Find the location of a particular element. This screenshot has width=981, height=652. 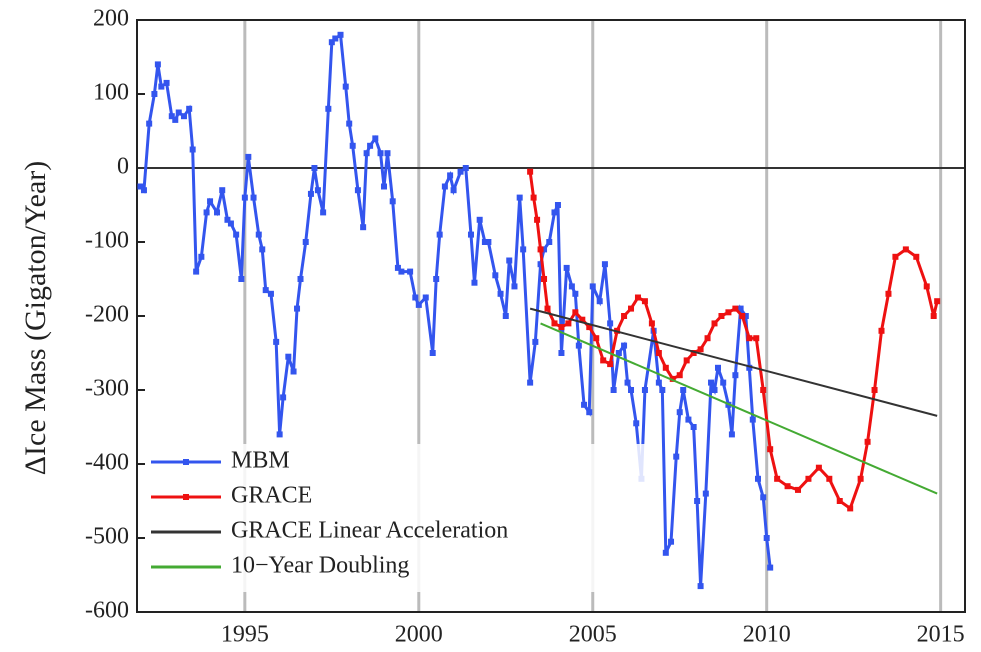

y-tick-label: -200 is located at coordinates (107, 315).